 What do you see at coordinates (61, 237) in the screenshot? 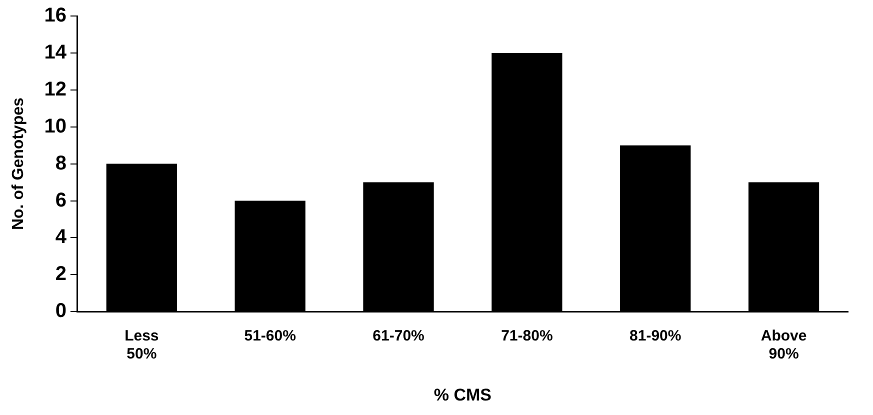
I see `y-tick-label: 4` at bounding box center [61, 237].